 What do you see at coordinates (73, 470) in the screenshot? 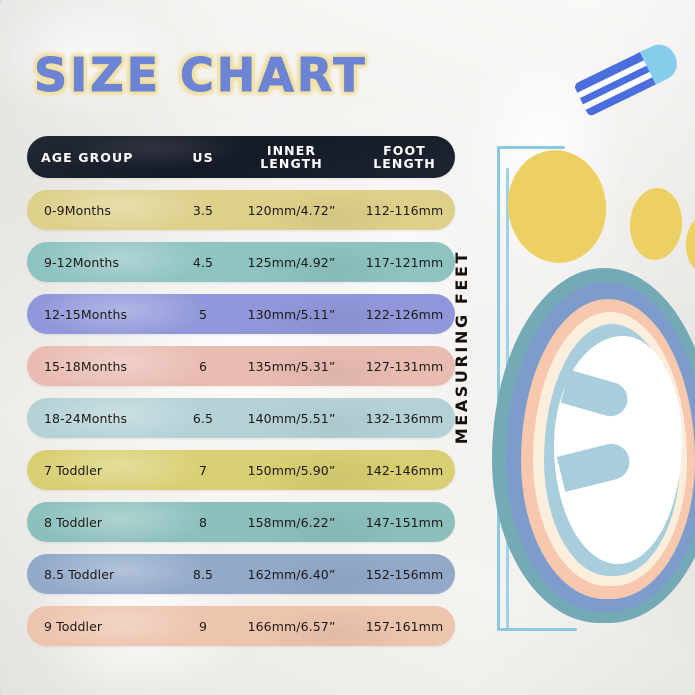
I see `cell-age-group: 7 Toddler` at bounding box center [73, 470].